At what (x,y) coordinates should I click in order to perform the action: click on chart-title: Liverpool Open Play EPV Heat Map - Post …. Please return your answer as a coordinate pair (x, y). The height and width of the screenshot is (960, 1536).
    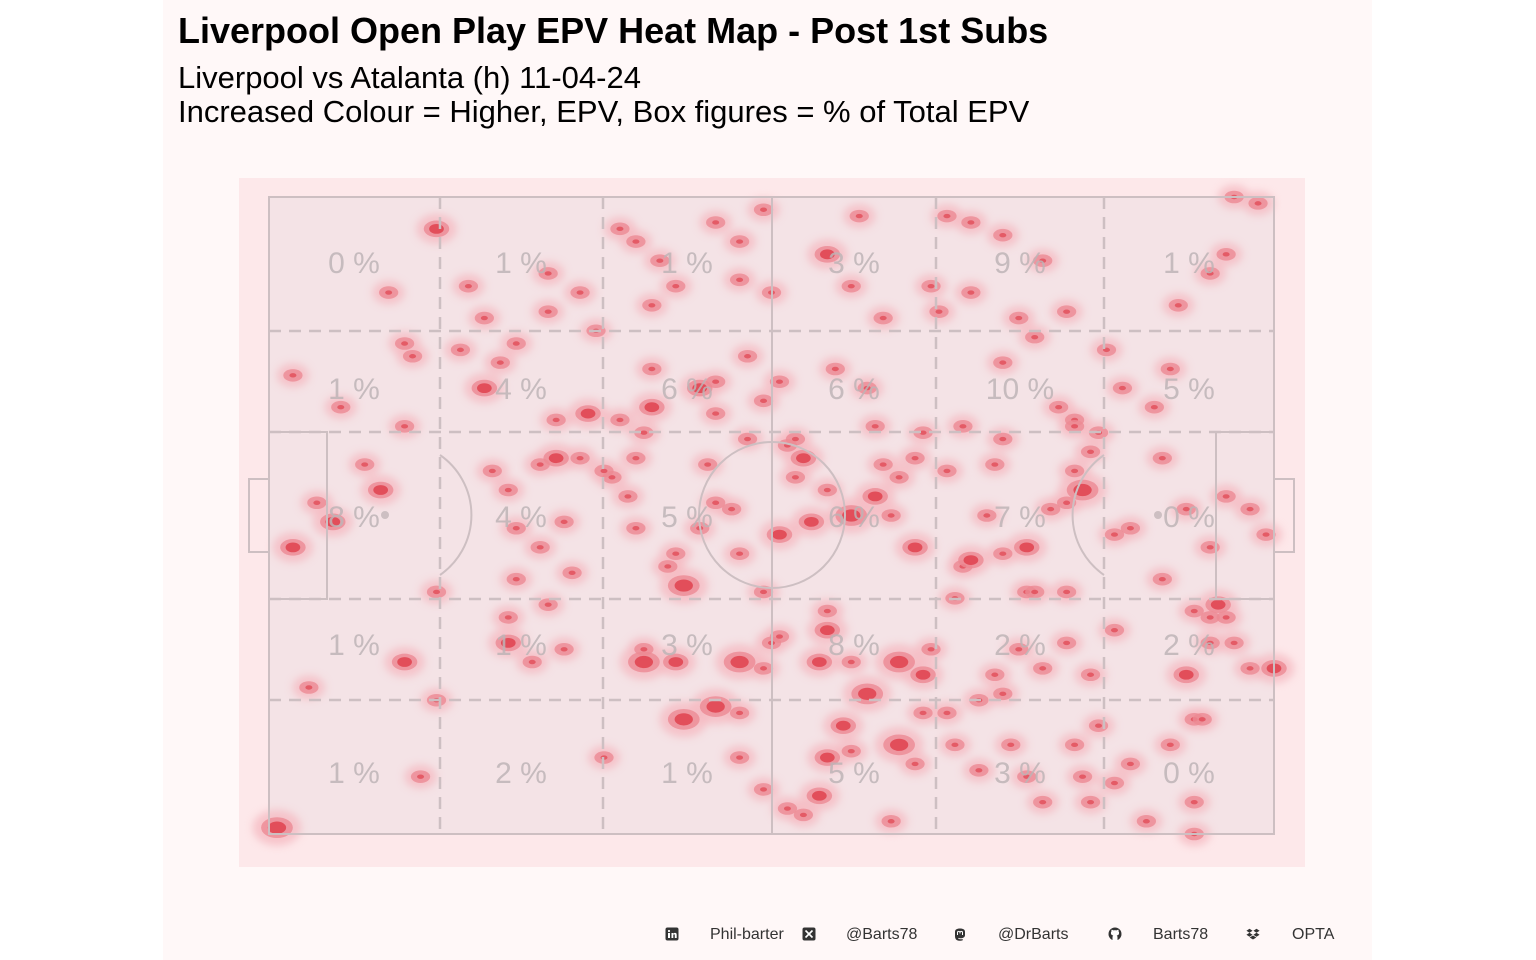
    Looking at the image, I should click on (613, 30).